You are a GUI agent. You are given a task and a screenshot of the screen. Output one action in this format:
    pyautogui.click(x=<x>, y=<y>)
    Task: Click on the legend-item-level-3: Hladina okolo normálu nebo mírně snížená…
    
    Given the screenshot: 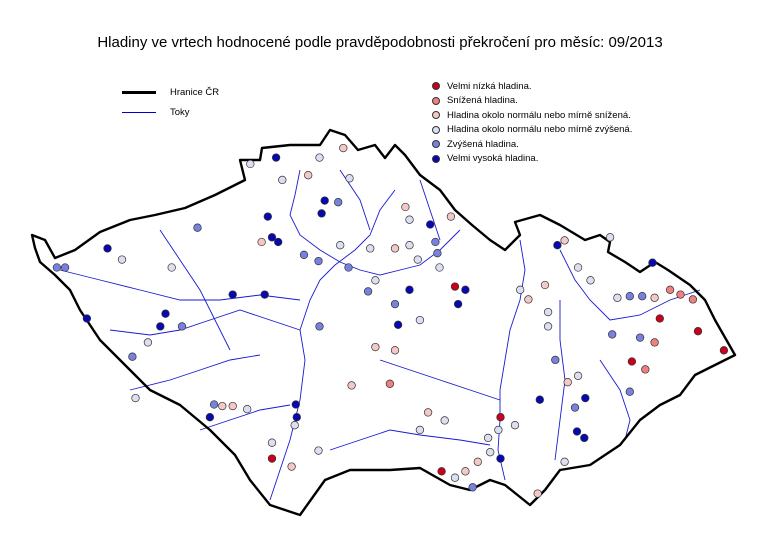 What is the action you would take?
    pyautogui.click(x=532, y=115)
    